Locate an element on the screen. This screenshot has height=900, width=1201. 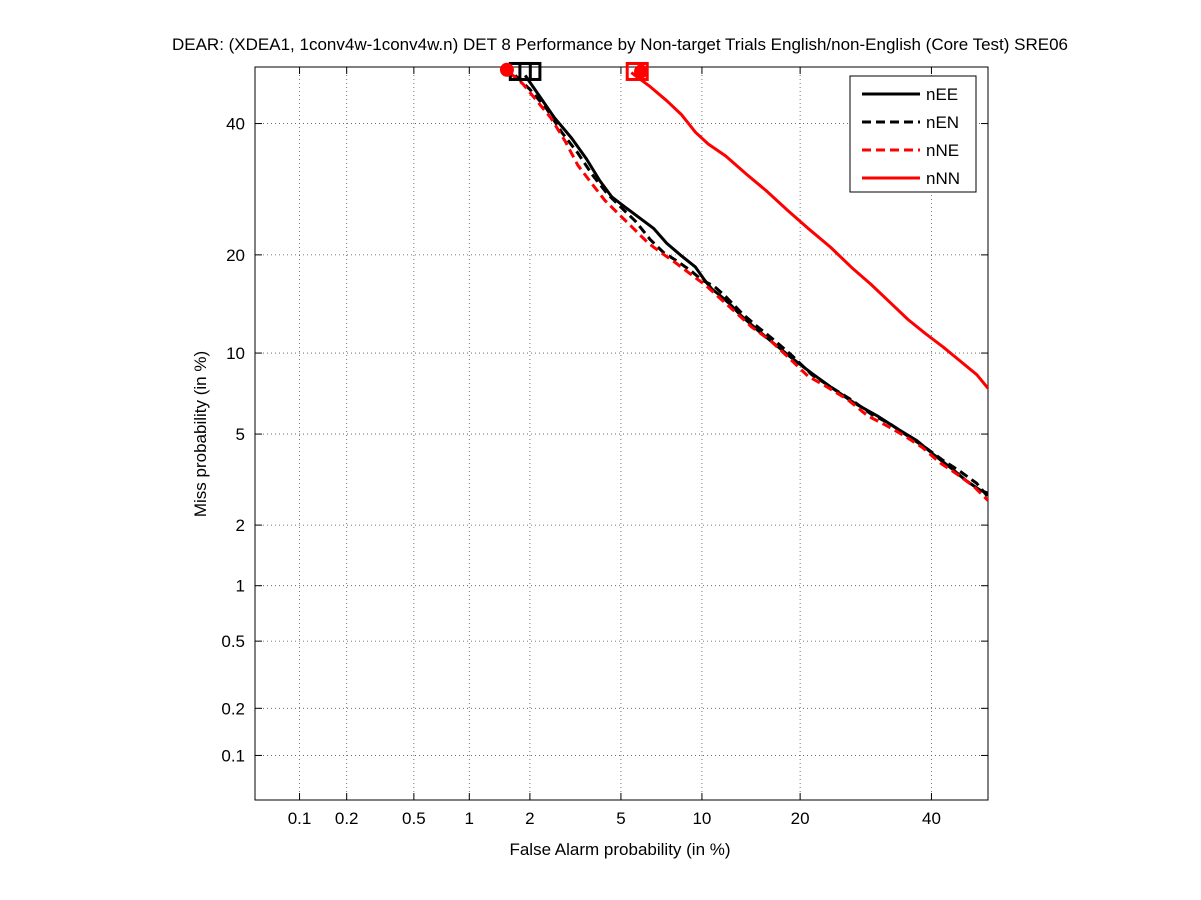
y-tick-label: 2 is located at coordinates (240, 525).